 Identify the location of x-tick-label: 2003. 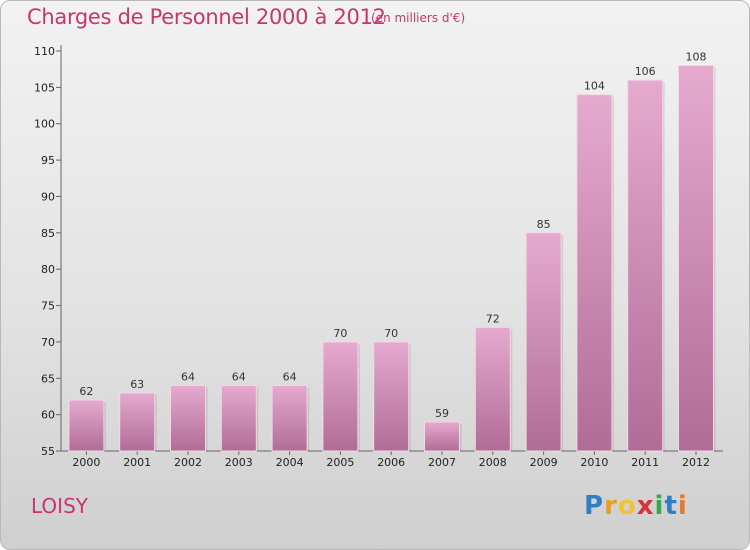
(239, 462).